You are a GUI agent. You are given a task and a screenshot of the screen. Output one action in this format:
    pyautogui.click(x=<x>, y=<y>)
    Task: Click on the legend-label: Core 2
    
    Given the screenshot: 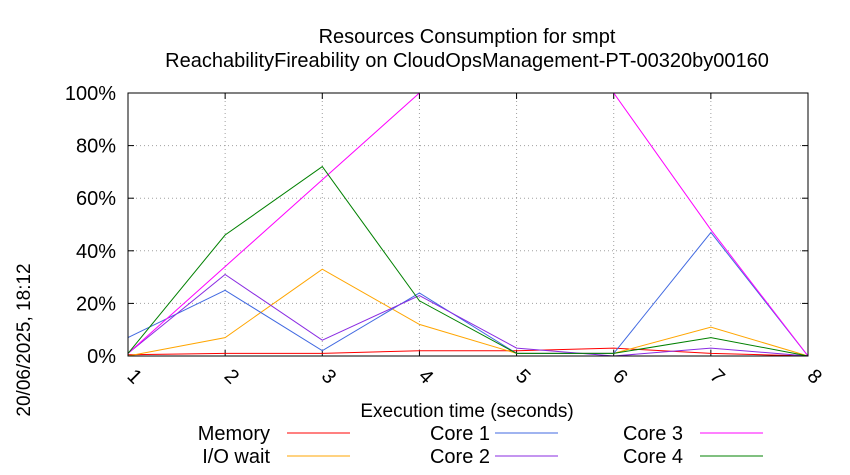 What is the action you would take?
    pyautogui.click(x=460, y=457)
    